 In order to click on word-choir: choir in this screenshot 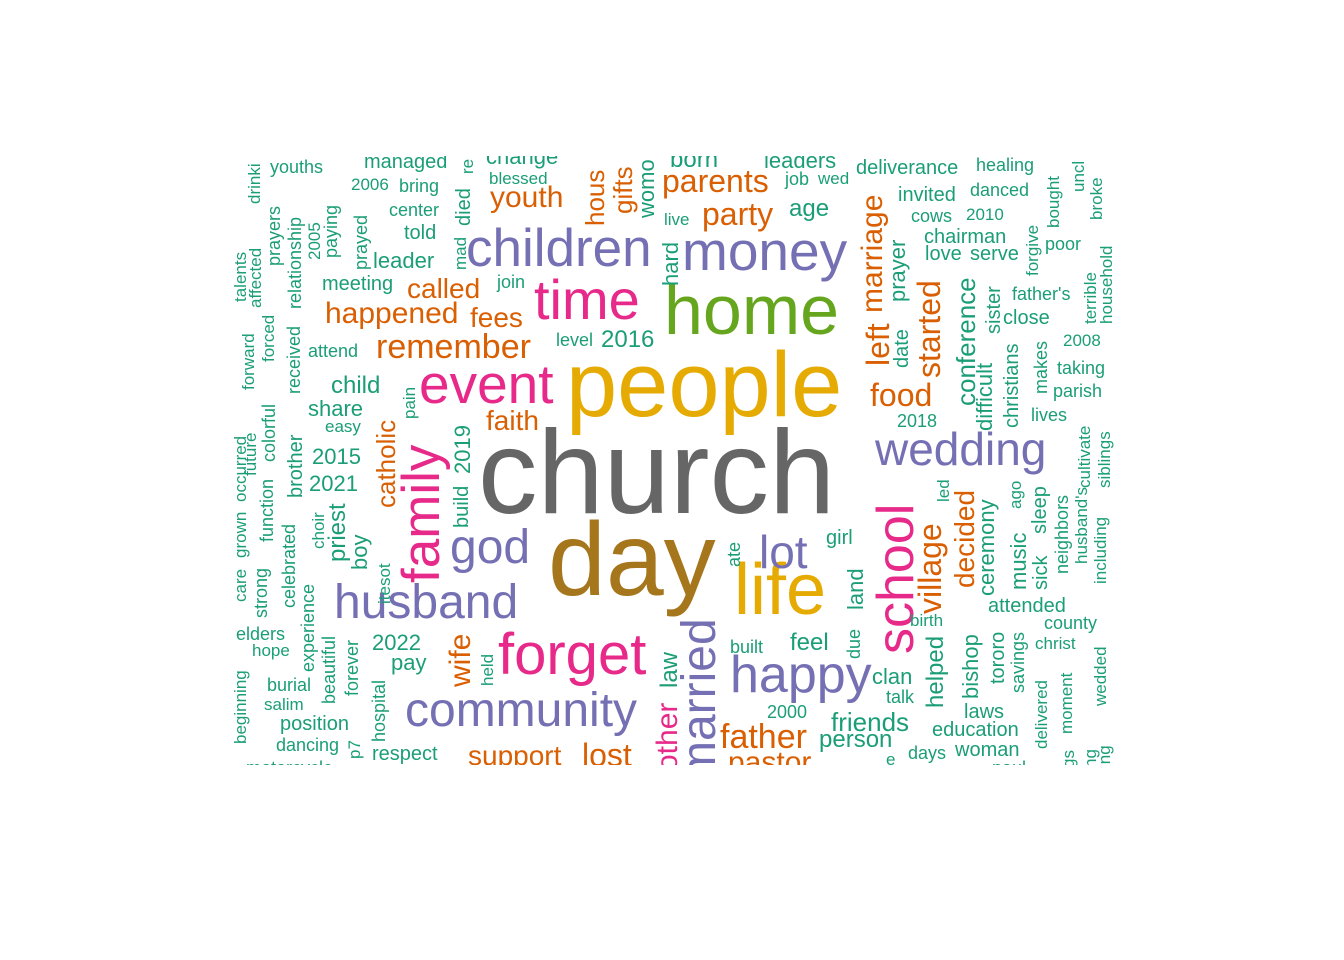, I will do `click(318, 530)`.